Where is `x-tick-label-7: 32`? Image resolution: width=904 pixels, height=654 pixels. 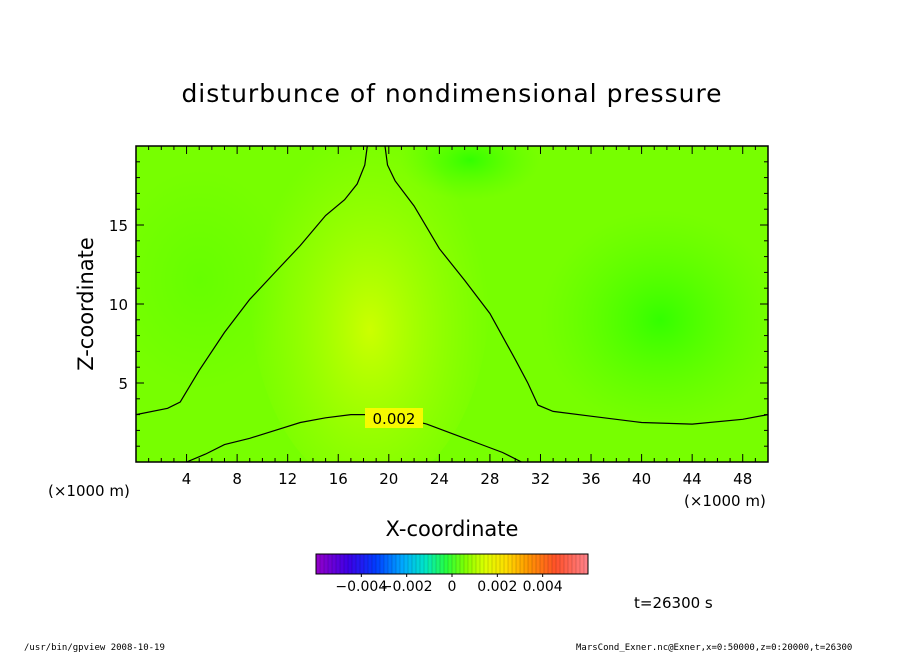 x-tick-label-7: 32 is located at coordinates (540, 479).